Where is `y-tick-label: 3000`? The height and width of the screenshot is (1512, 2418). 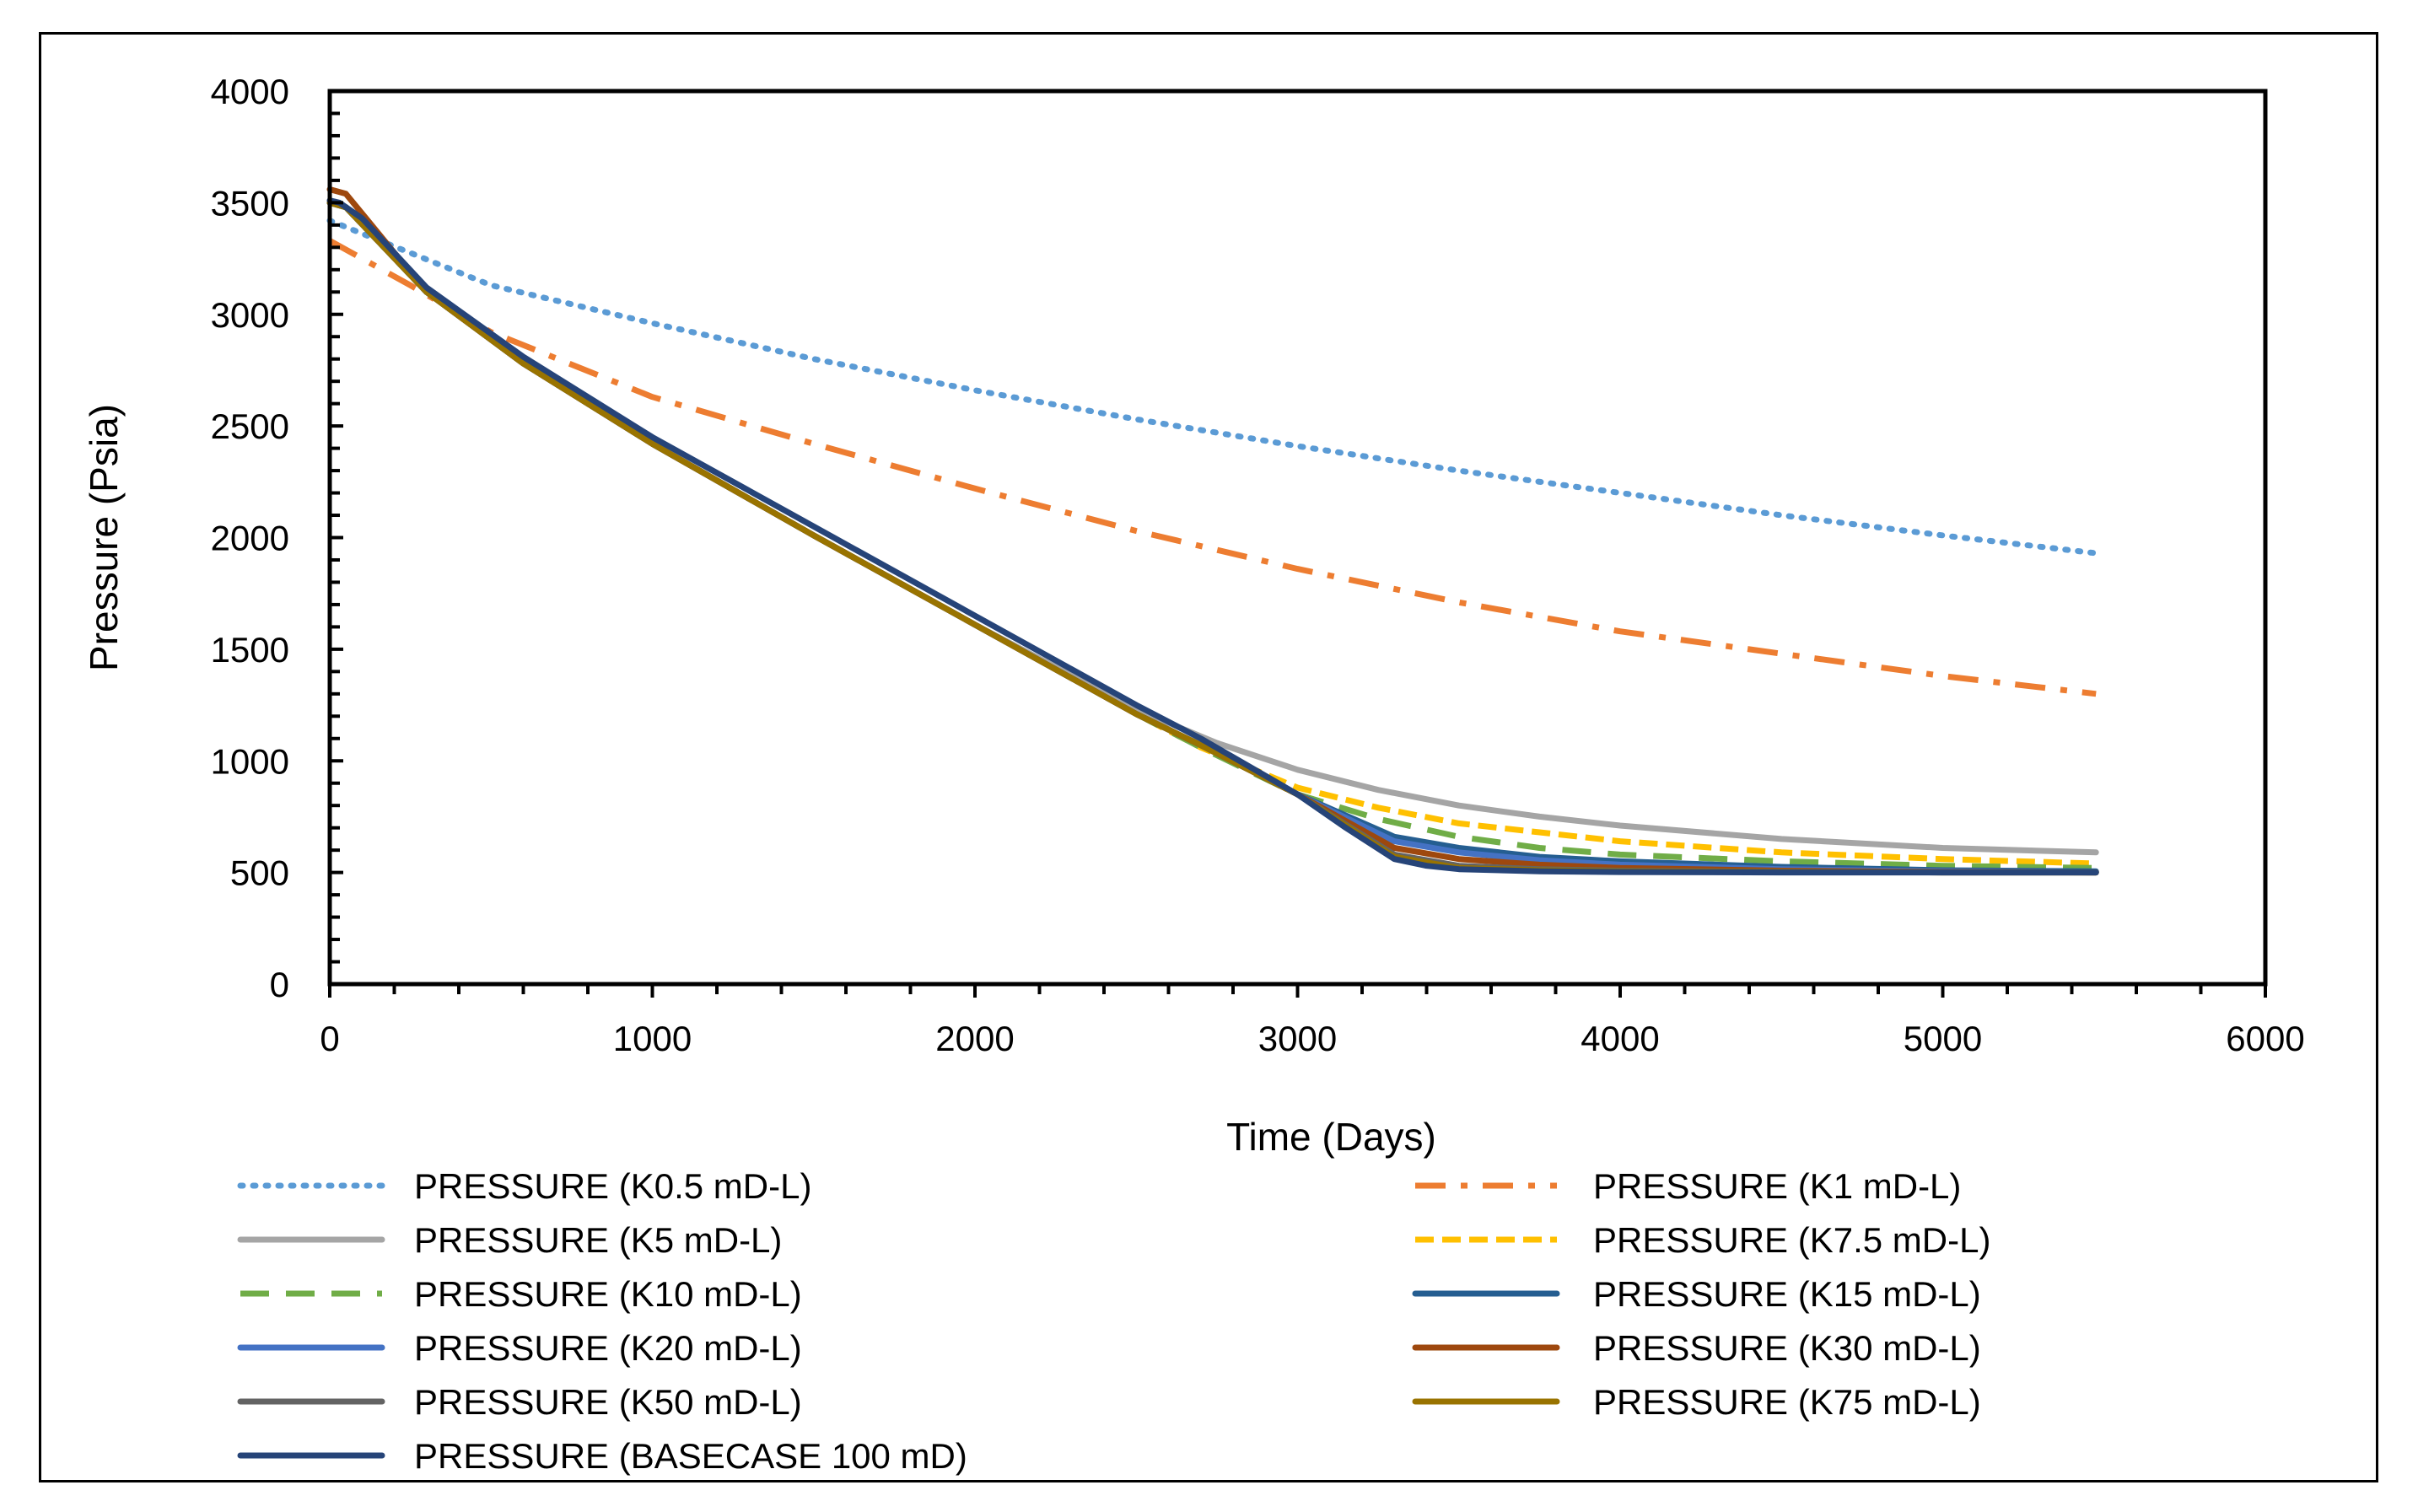 y-tick-label: 3000 is located at coordinates (250, 315).